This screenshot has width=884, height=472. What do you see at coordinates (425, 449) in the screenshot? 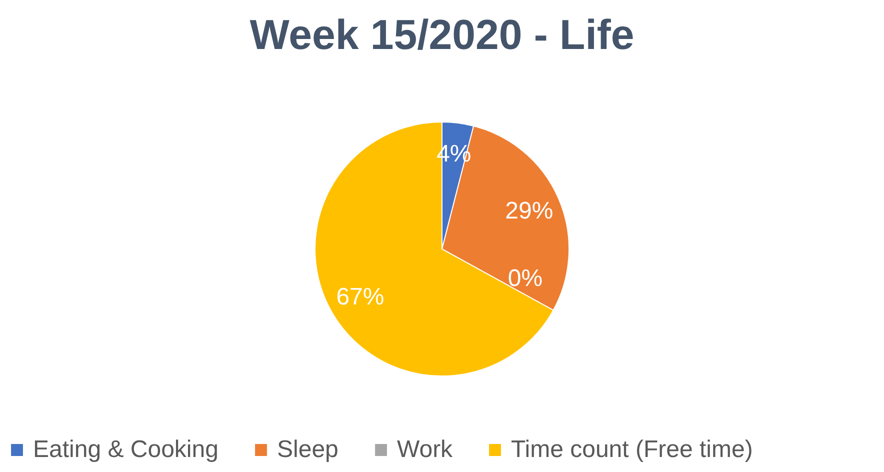
I see `legend-label: Work` at bounding box center [425, 449].